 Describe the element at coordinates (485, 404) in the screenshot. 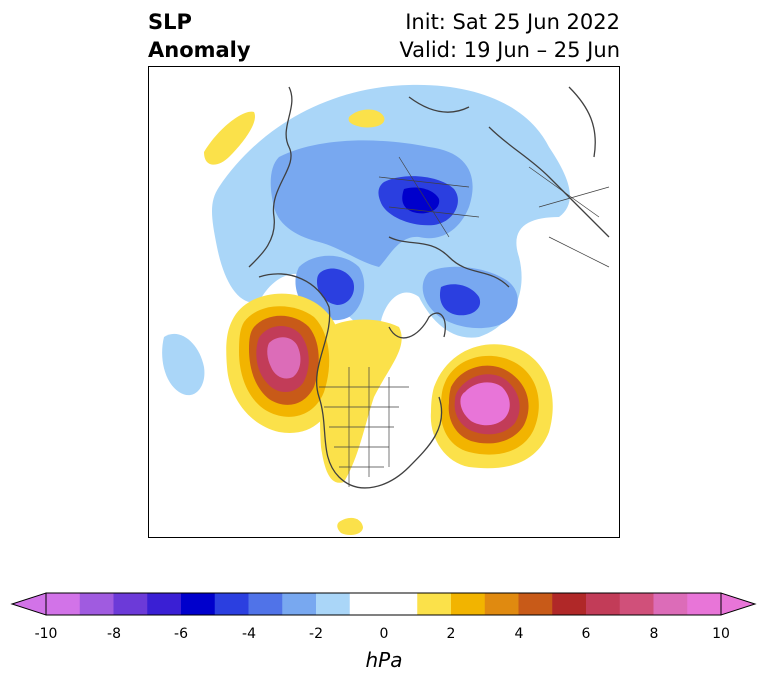

I see `positive-anomaly-atlantic-center` at that location.